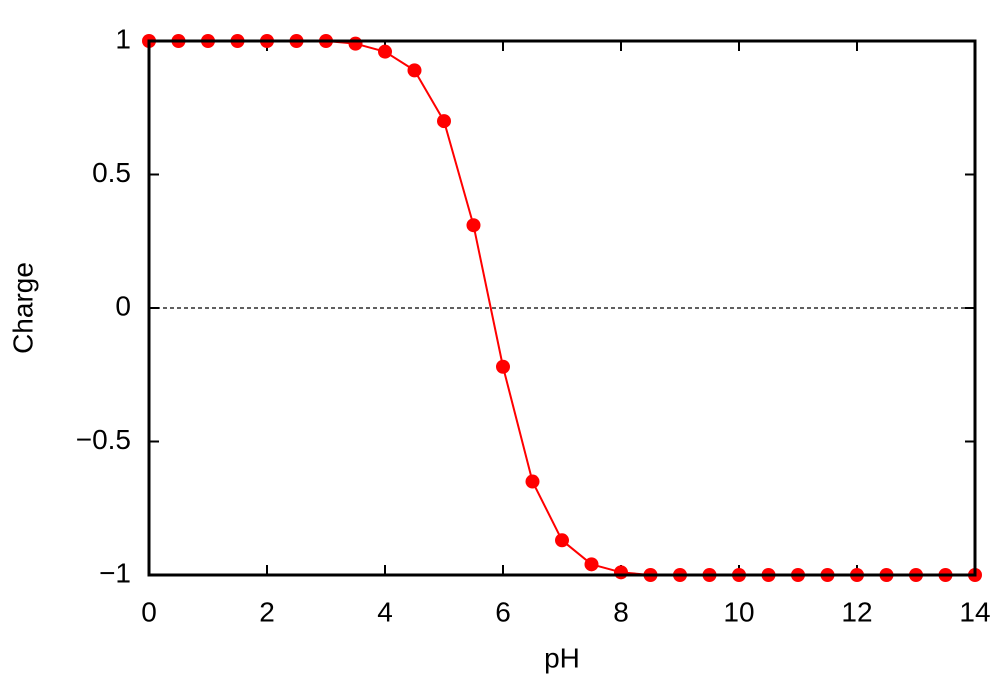 The height and width of the screenshot is (700, 1000). What do you see at coordinates (738, 611) in the screenshot?
I see `x-tick-label: 10` at bounding box center [738, 611].